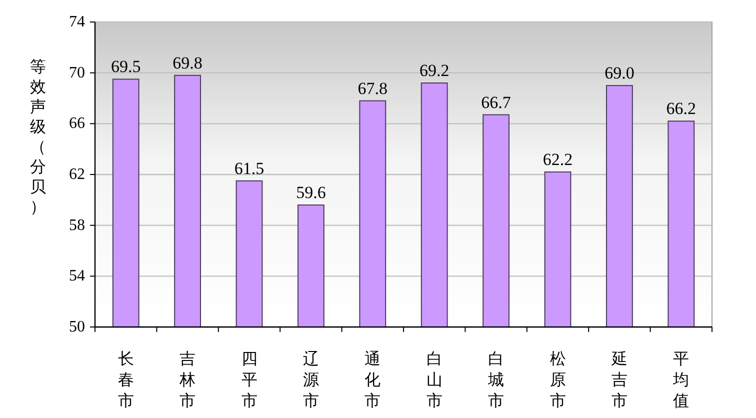 The height and width of the screenshot is (418, 756). Describe the element at coordinates (495, 380) in the screenshot. I see `x-tick-label: 白城市` at that location.